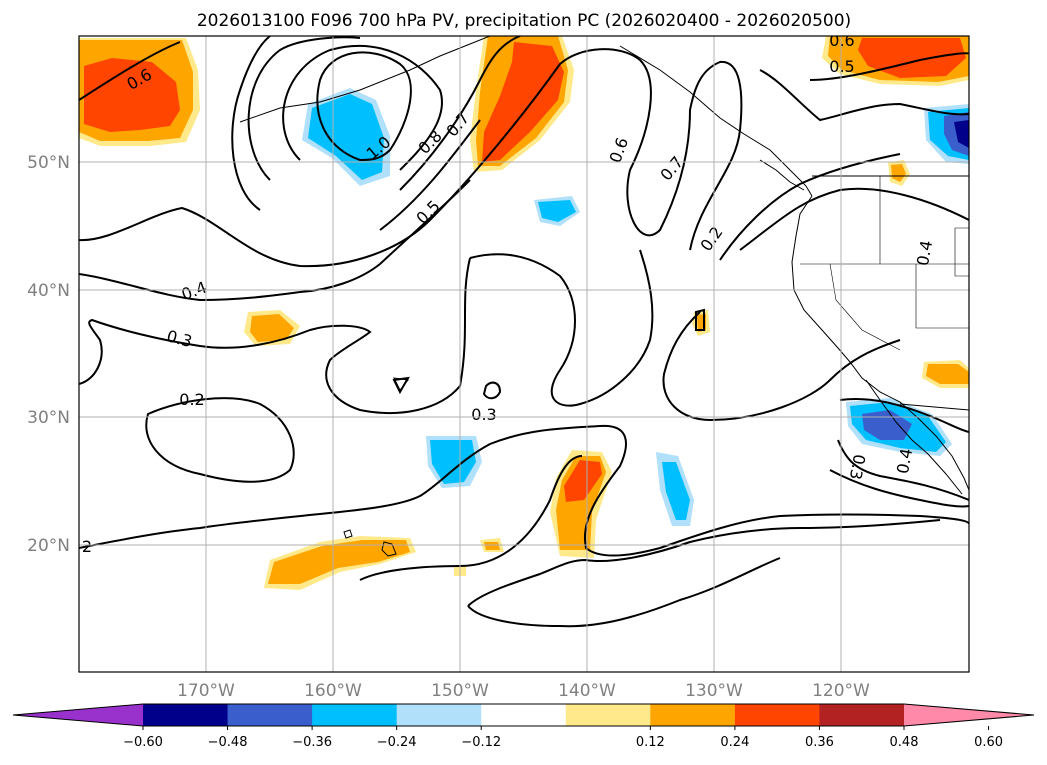 The height and width of the screenshot is (765, 1047). I want to click on border-us-mexico, so click(934, 407).